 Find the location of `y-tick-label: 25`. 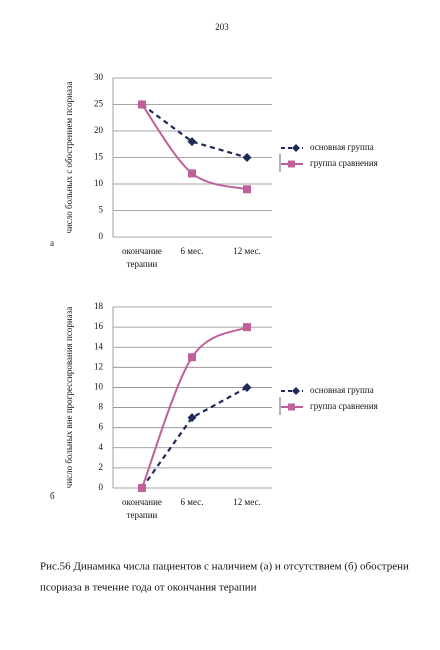

y-tick-label: 25 is located at coordinates (99, 104).